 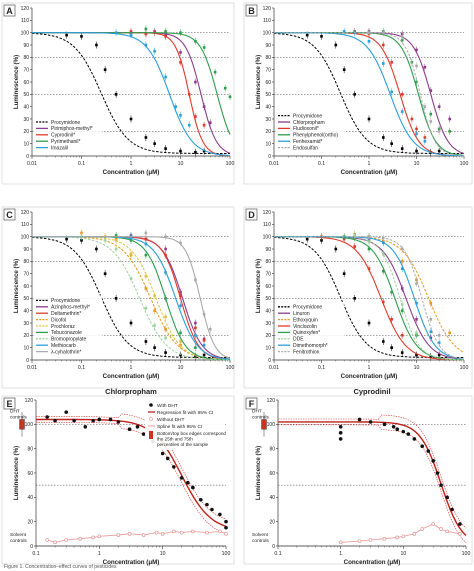 What do you see at coordinates (63, 327) in the screenshot?
I see `legend-entry-label: Prochloraz` at bounding box center [63, 327].